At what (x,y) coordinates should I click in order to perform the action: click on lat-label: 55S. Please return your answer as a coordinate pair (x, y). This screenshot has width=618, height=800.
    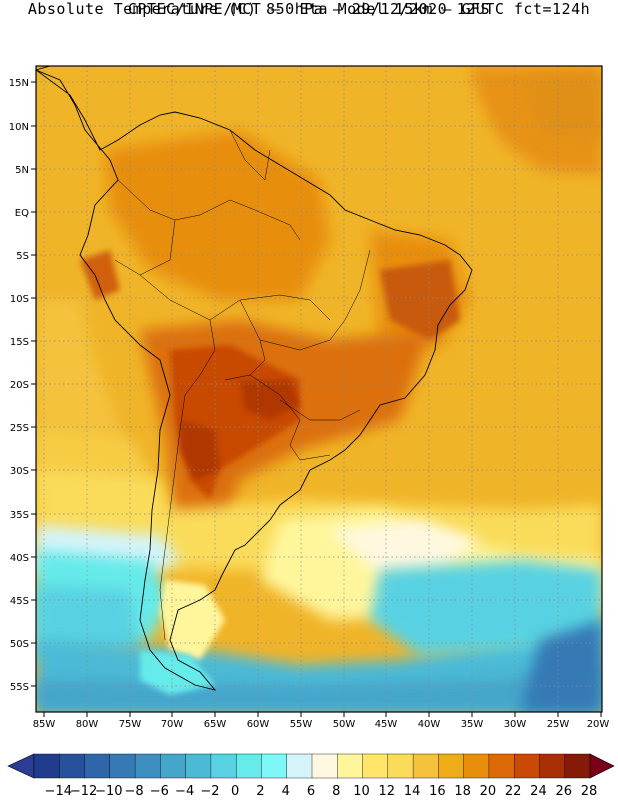
    Looking at the image, I should click on (19, 687).